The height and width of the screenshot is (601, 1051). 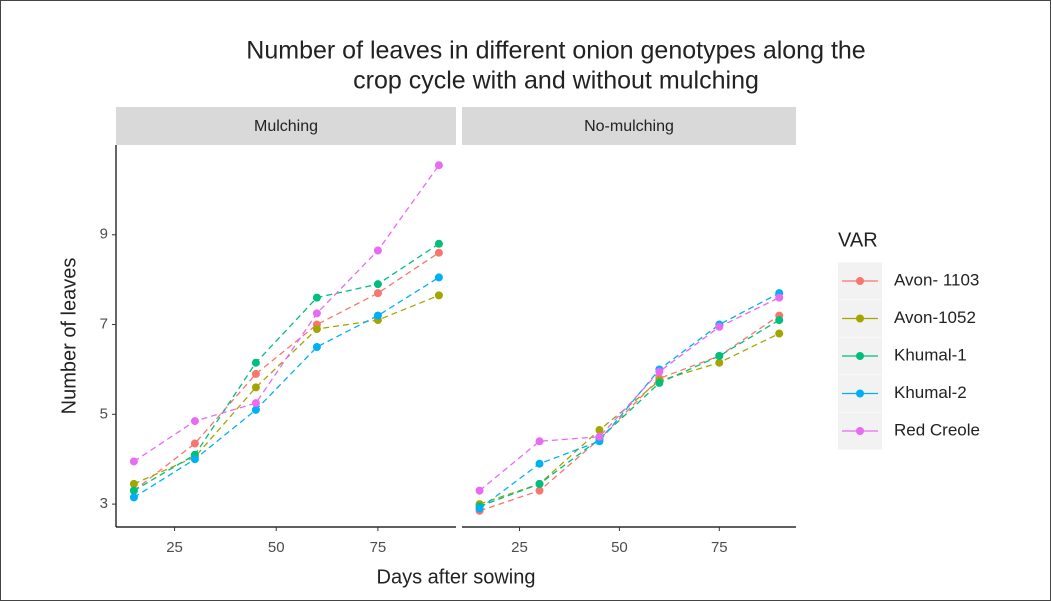 I want to click on y-axis-label: Number of leaves, so click(x=69, y=336).